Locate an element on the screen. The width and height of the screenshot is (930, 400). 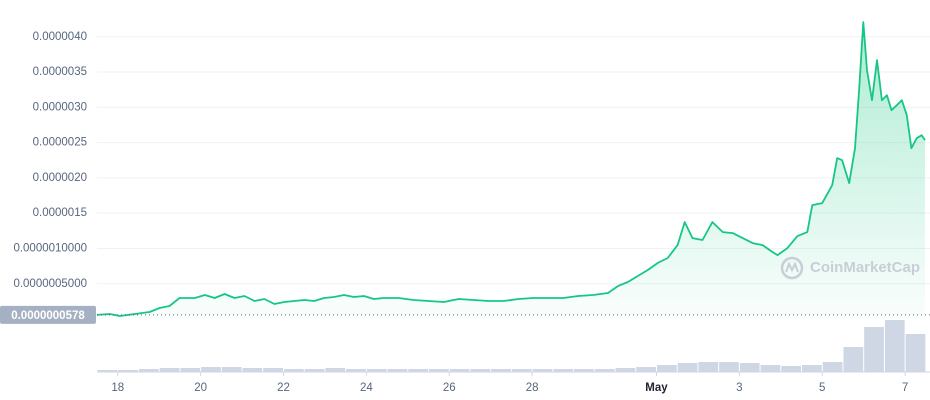
y-tick-label: 0.0000005000 is located at coordinates (50, 284).